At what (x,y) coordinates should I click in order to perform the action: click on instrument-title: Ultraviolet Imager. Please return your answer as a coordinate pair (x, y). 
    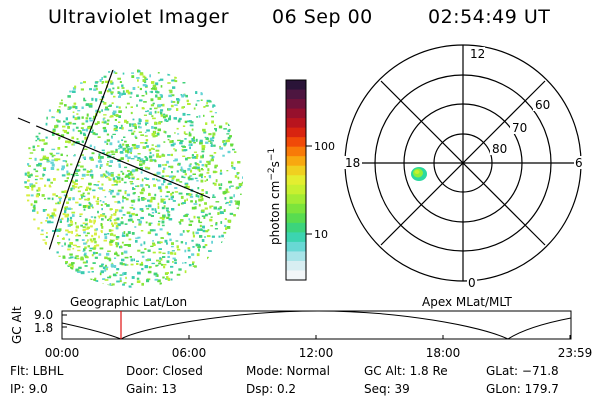
    Looking at the image, I should click on (139, 17).